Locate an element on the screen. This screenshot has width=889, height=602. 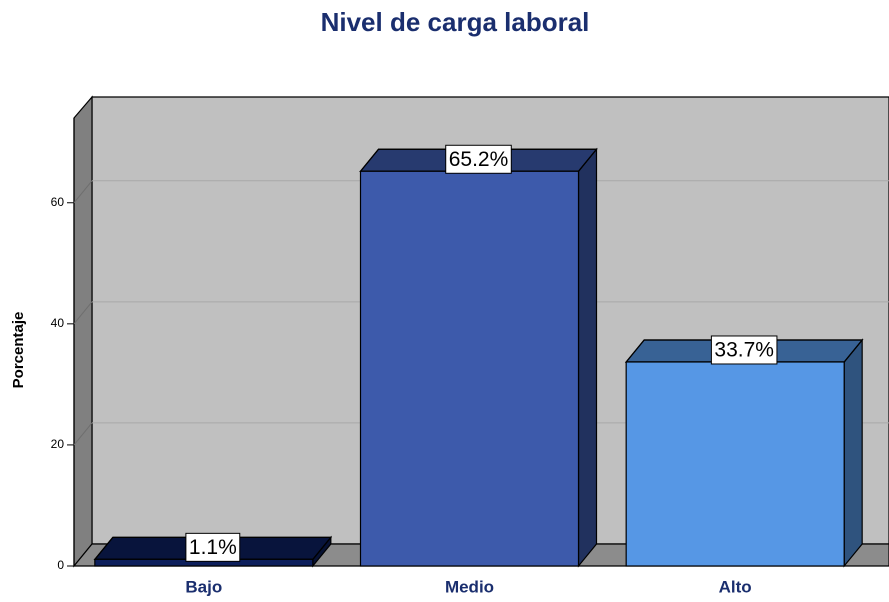
chart-title: Nivel de carga laboral is located at coordinates (455, 22).